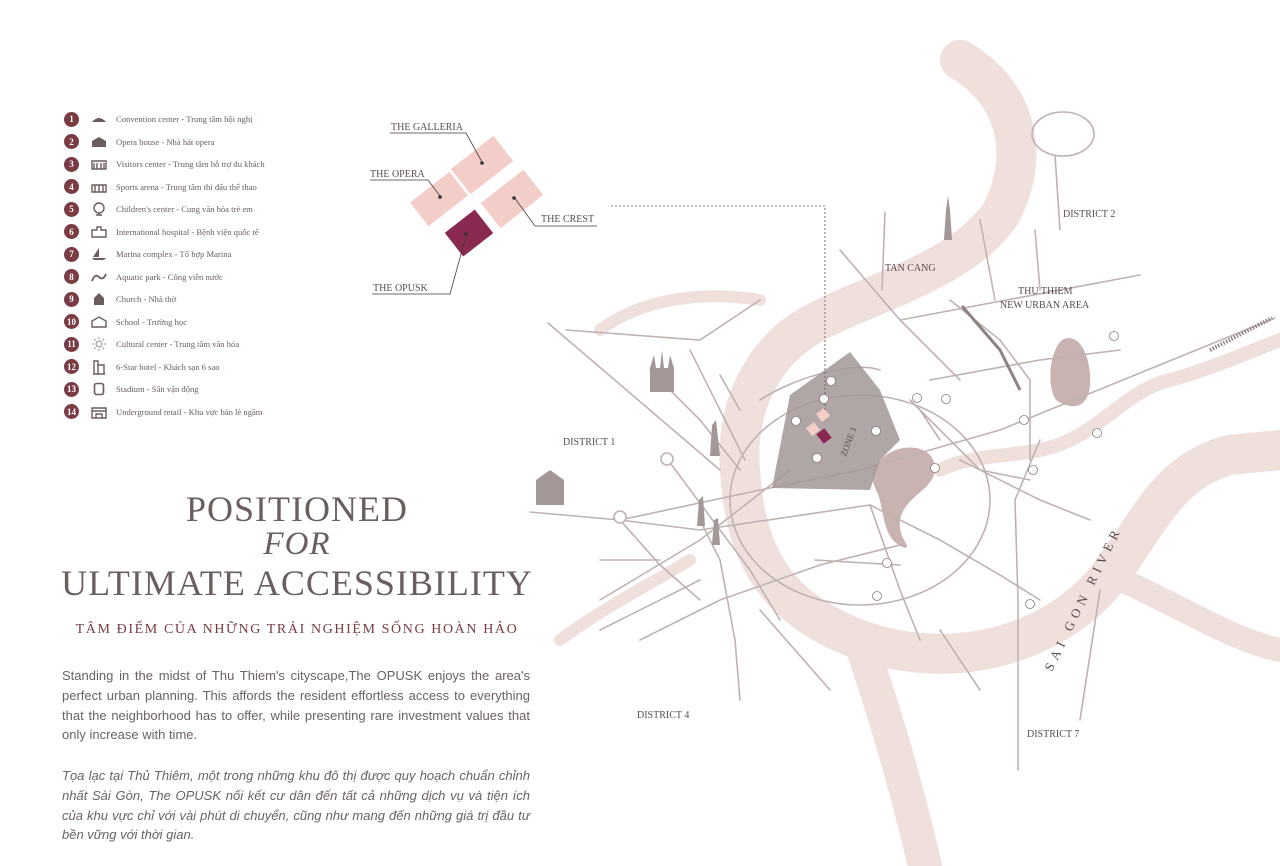  Describe the element at coordinates (99, 389) in the screenshot. I see `stadium-icon` at that location.